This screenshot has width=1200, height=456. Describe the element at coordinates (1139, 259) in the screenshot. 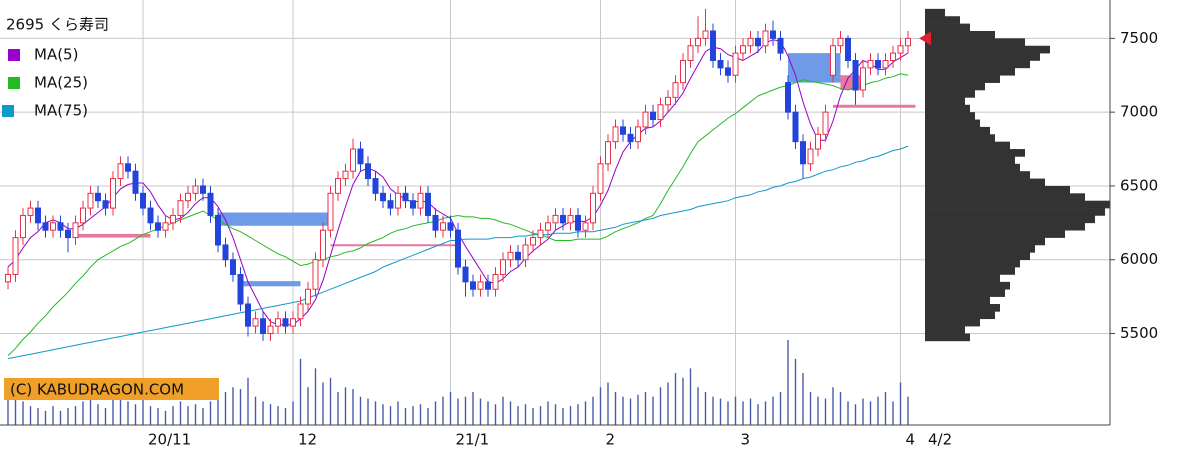

I see `y-tick-label: 6000` at that location.